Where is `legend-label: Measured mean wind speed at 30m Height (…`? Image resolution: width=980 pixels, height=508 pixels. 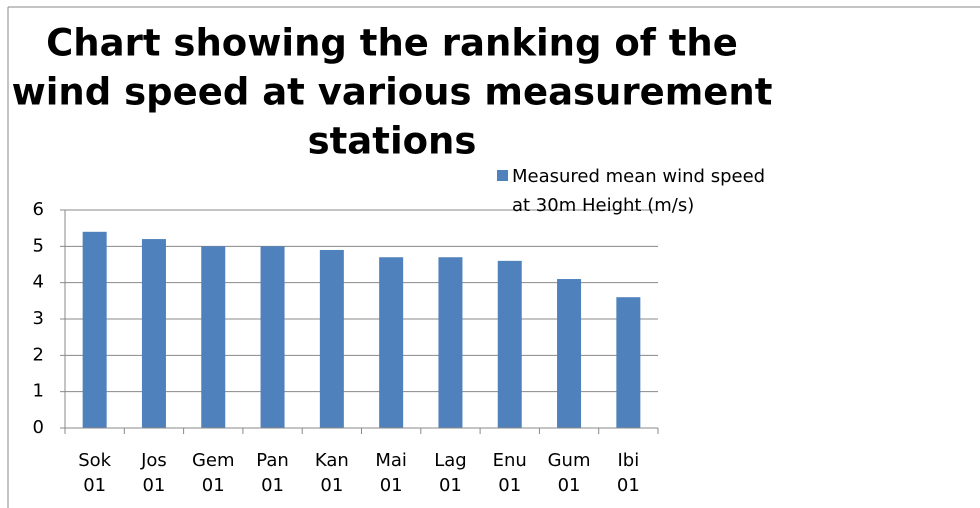 legend-label: Measured mean wind speed at 30m Height (… is located at coordinates (639, 191).